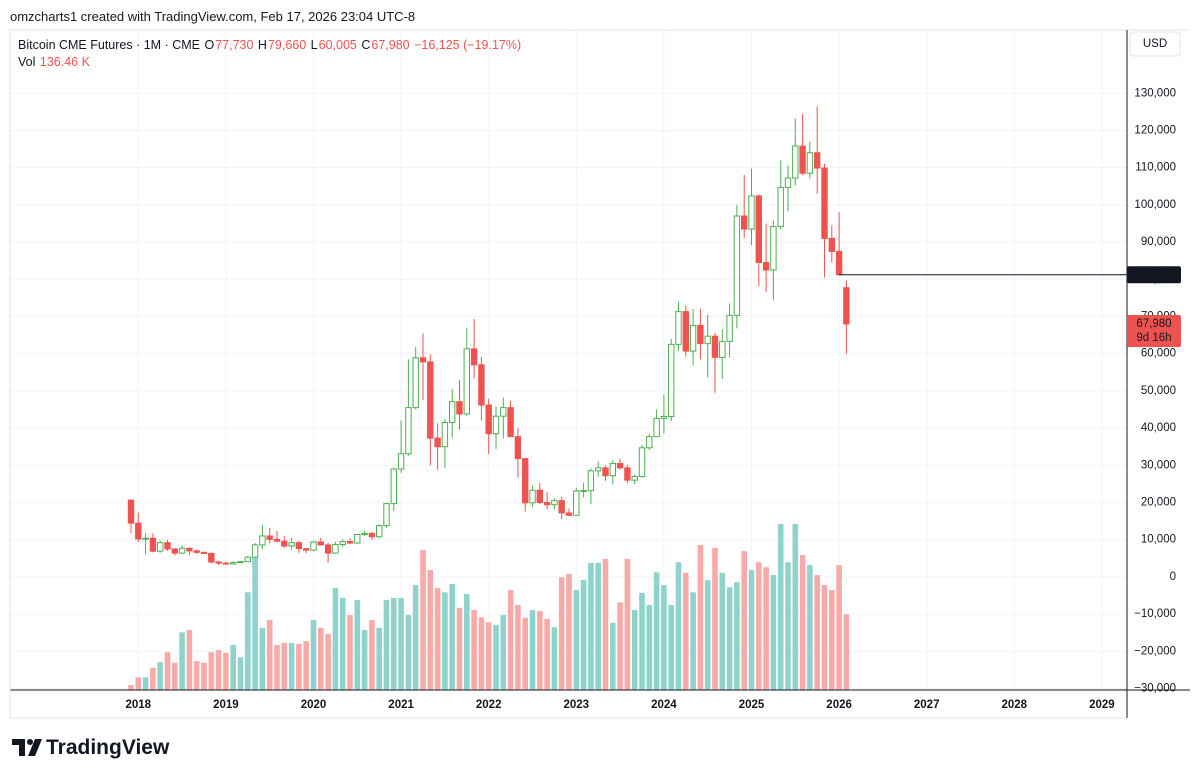 The image size is (1200, 778). I want to click on ohlc-l: 60,005, so click(337, 45).